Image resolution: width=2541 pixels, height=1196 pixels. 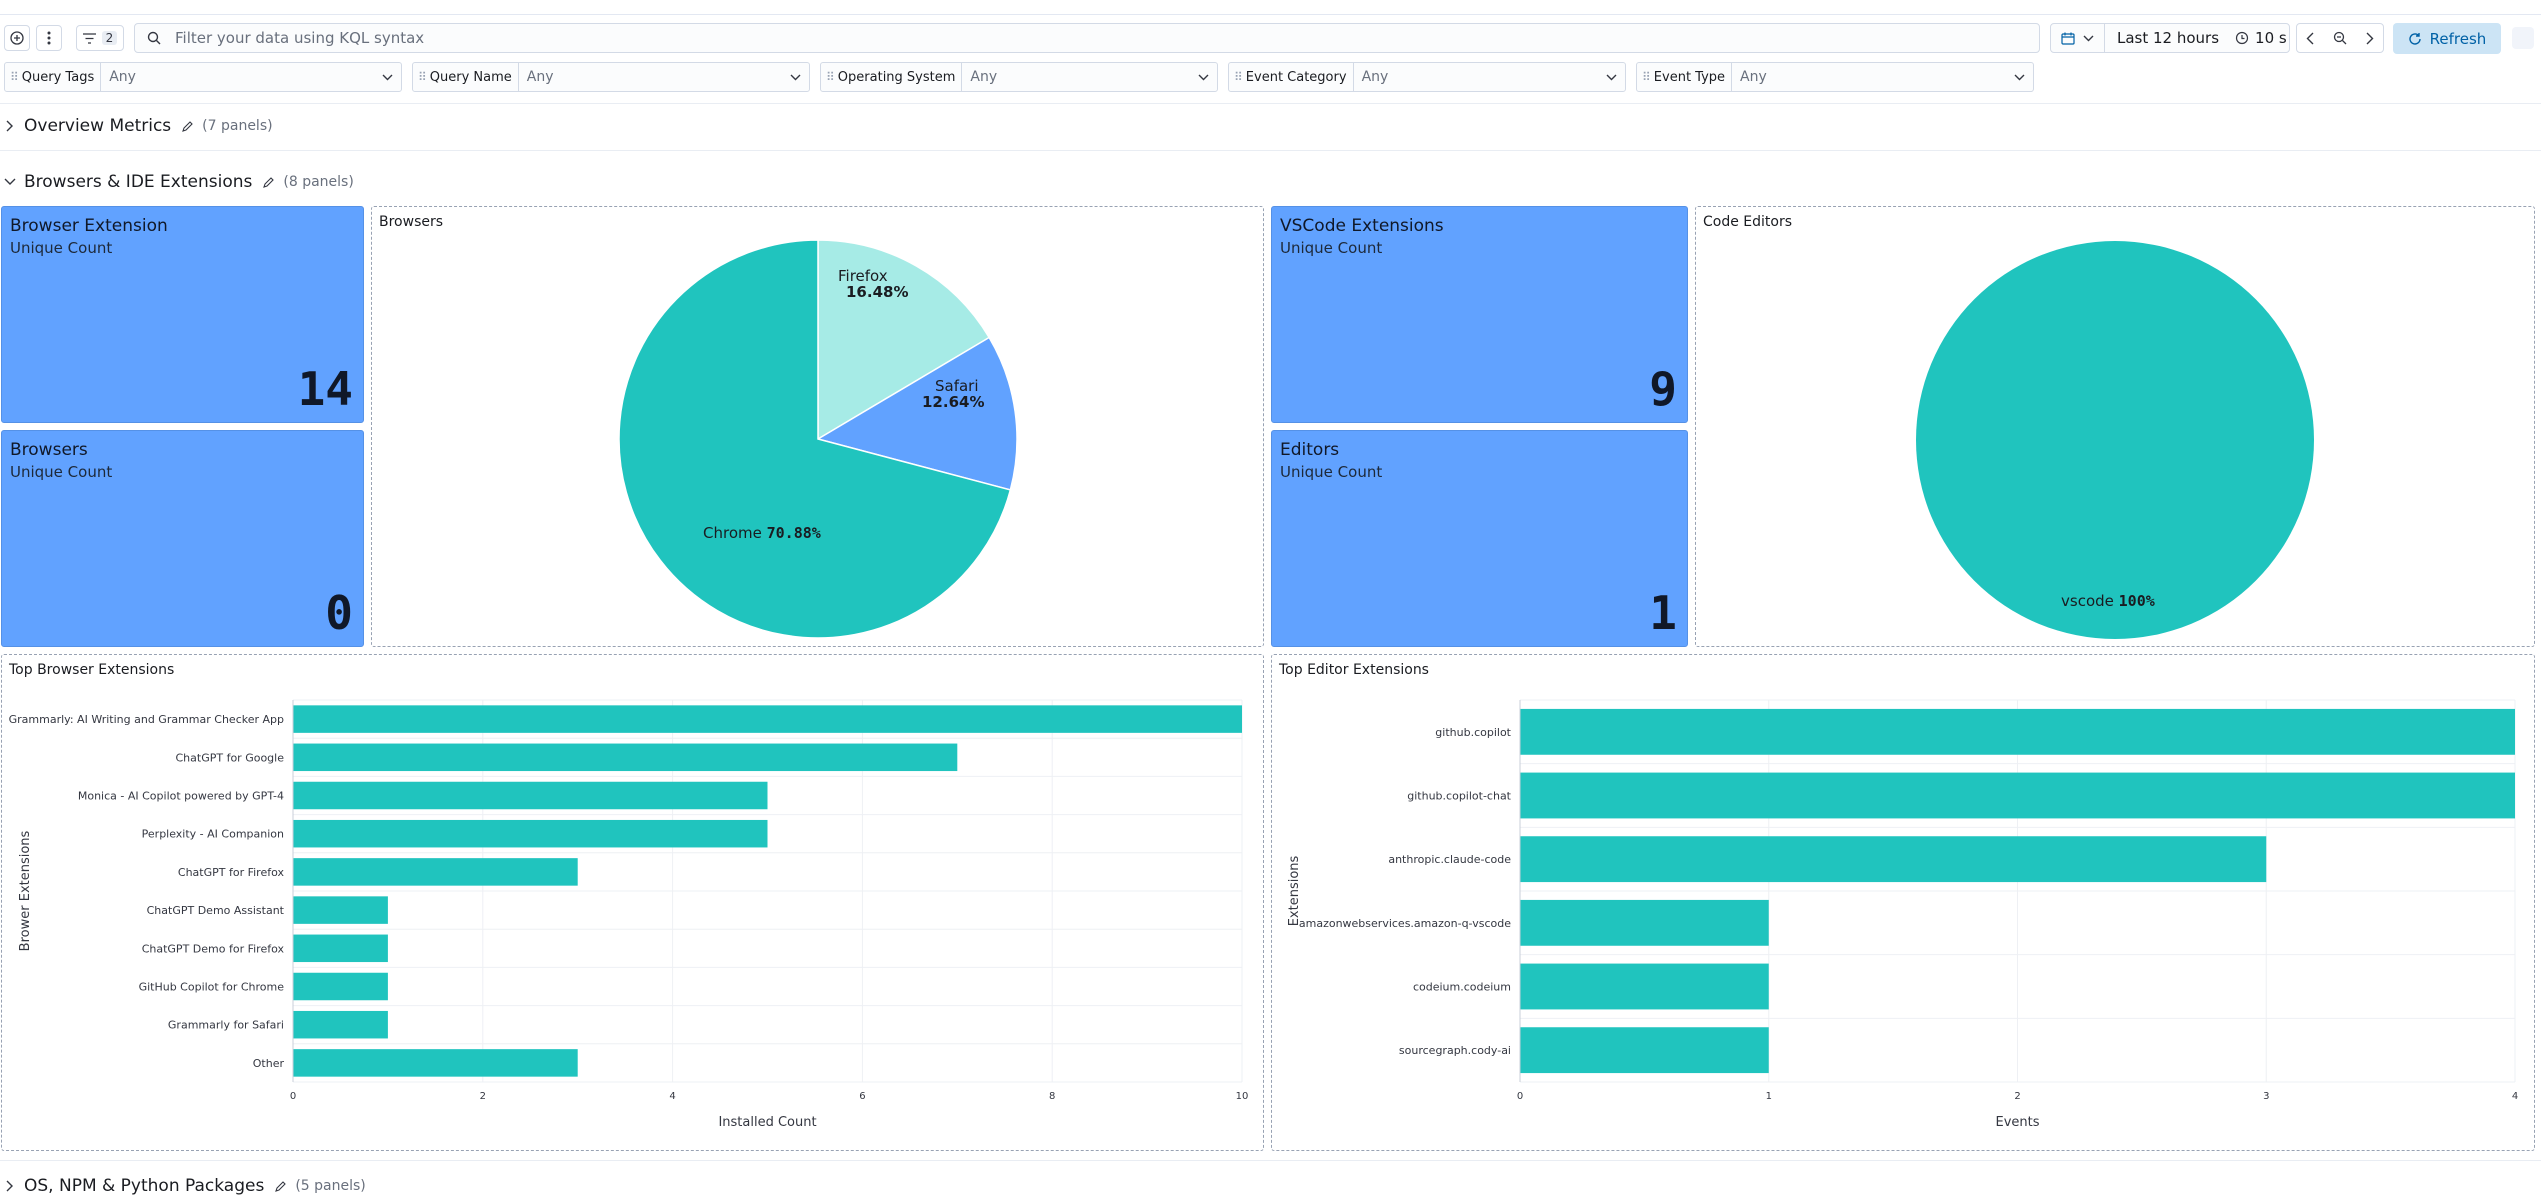 I want to click on time-nav-group, so click(x=2340, y=38).